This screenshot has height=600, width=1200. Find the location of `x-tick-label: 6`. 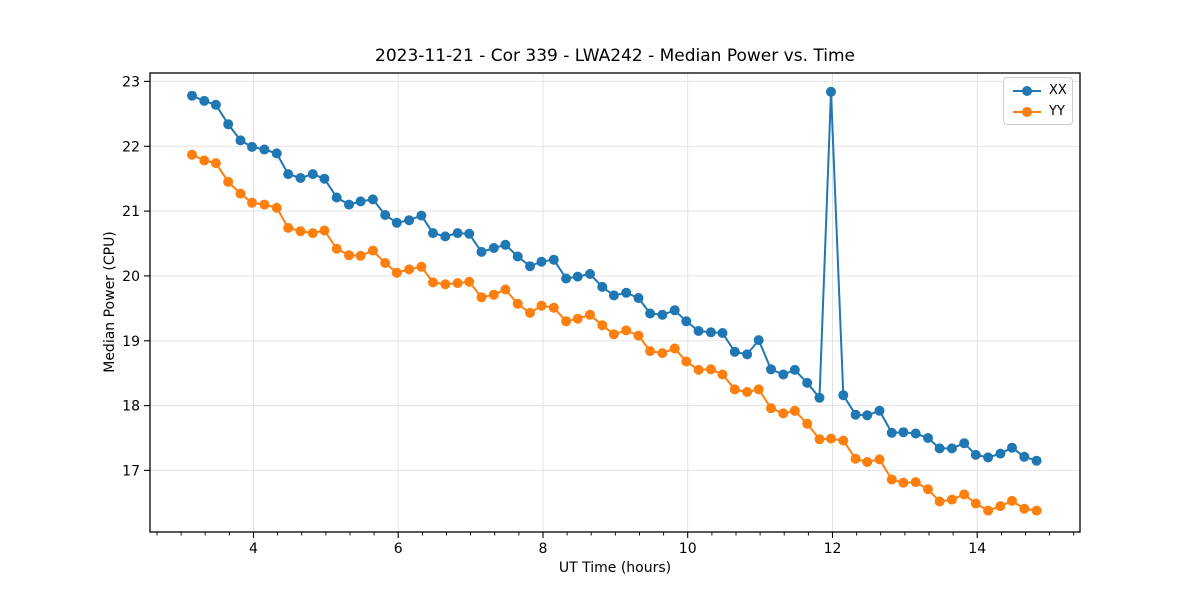

x-tick-label: 6 is located at coordinates (398, 549).